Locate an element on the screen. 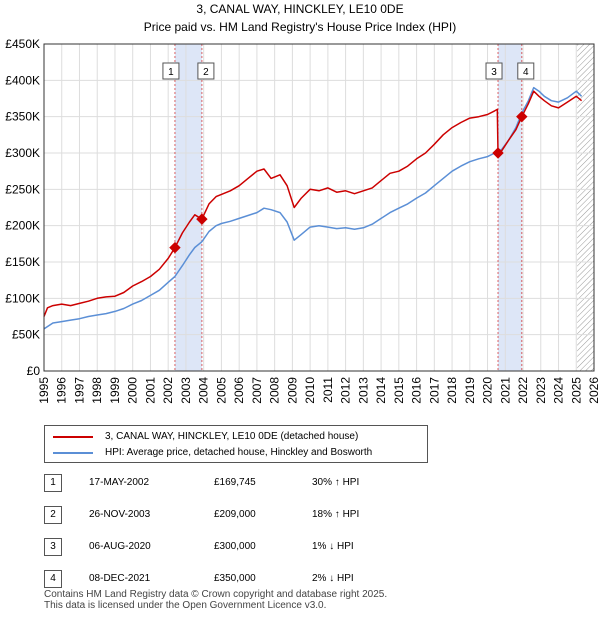 The width and height of the screenshot is (600, 620). sale-label-box: 1 is located at coordinates (171, 71).